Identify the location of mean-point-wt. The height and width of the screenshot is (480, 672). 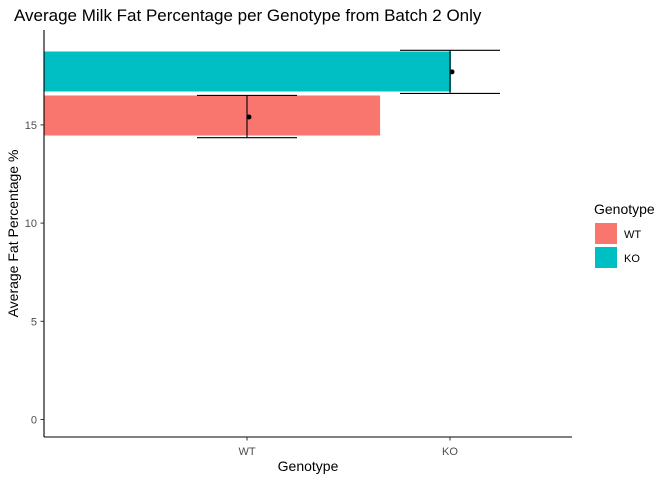
(249, 117).